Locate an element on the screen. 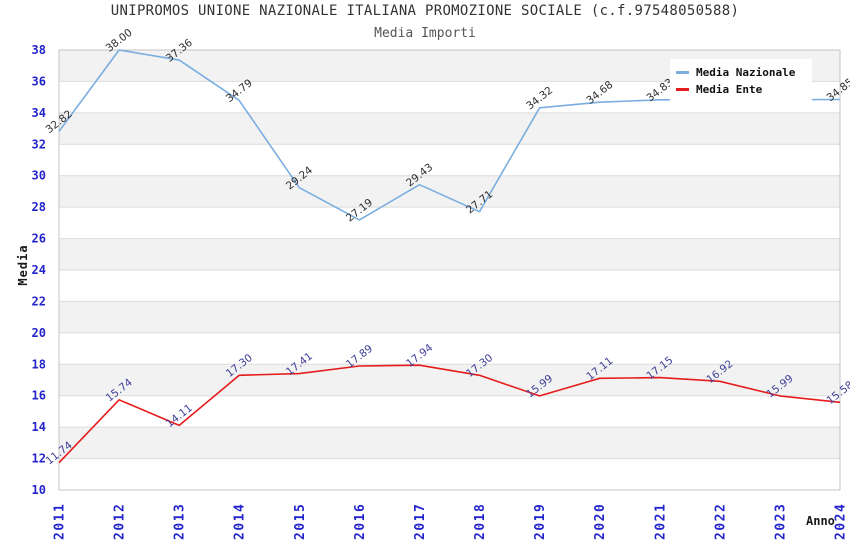 The height and width of the screenshot is (550, 850). x-tick-label: 2012 is located at coordinates (120, 521).